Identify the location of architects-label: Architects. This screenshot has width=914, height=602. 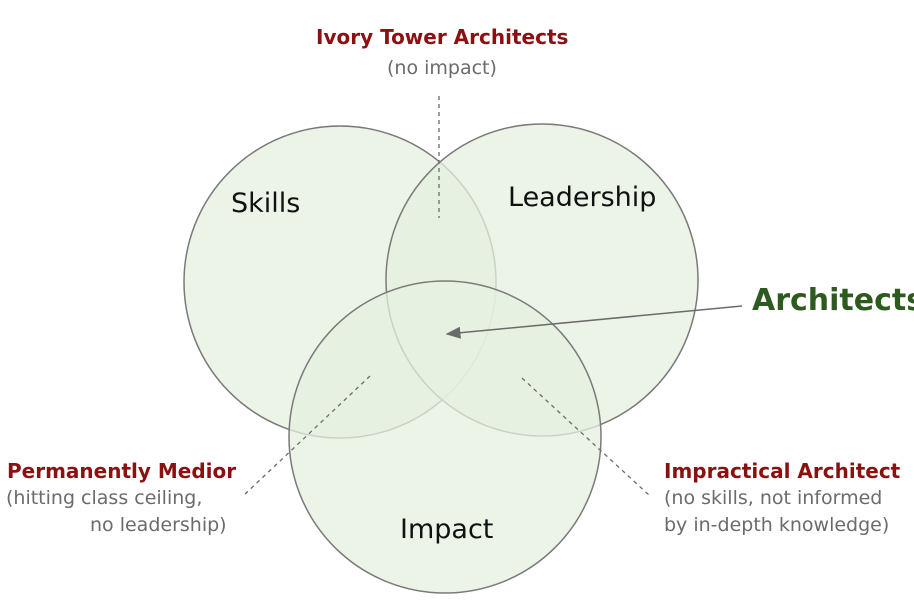
(833, 300).